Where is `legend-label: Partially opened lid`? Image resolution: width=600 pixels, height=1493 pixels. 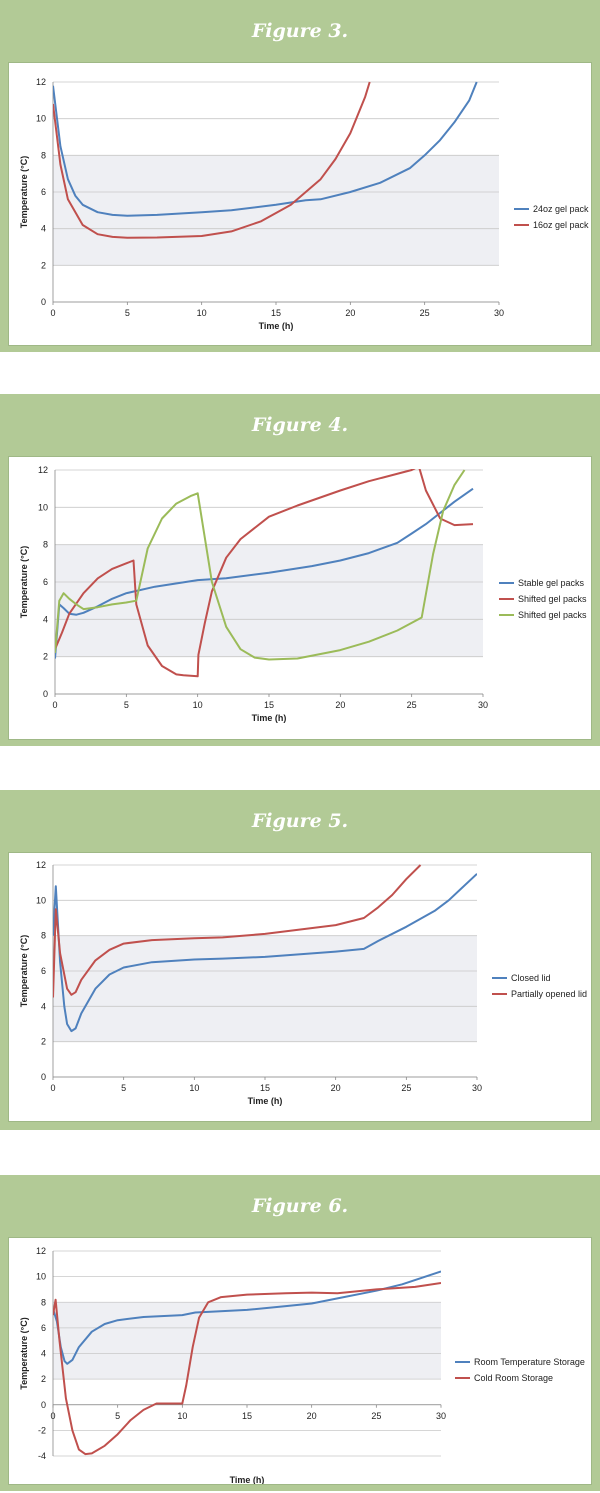 legend-label: Partially opened lid is located at coordinates (549, 994).